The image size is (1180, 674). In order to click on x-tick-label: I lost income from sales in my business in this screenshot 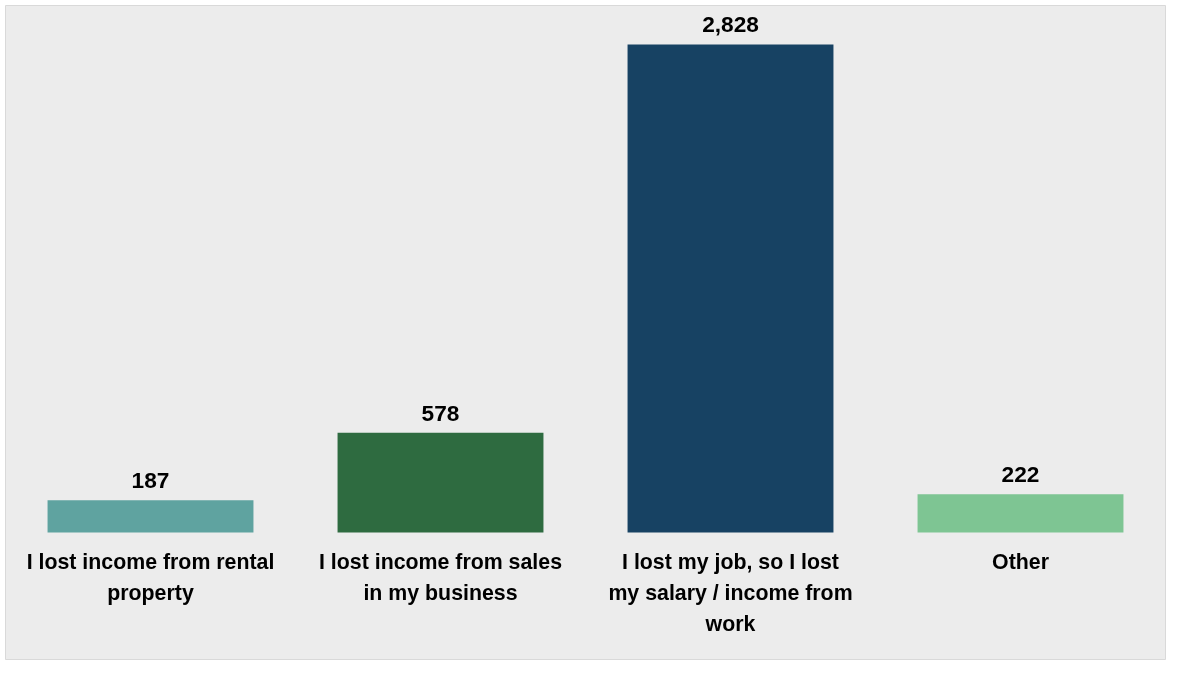, I will do `click(440, 577)`.